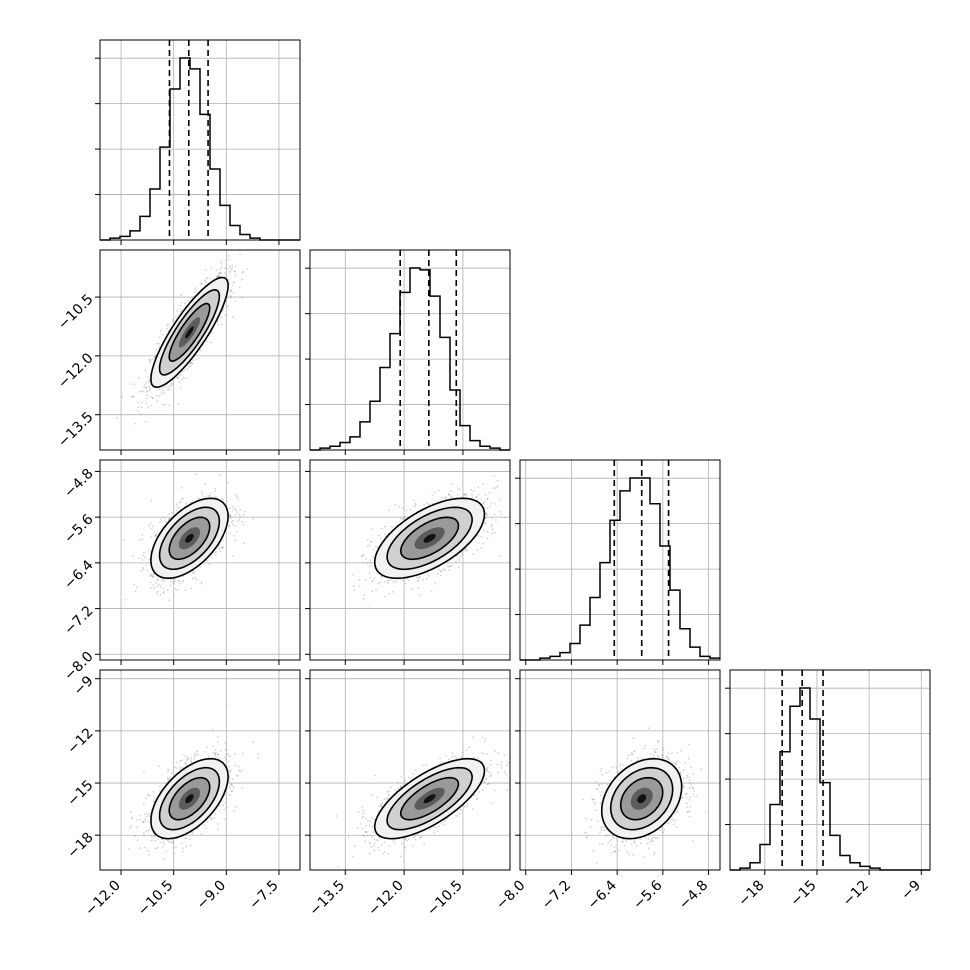 Image resolution: width=970 pixels, height=970 pixels. What do you see at coordinates (80, 741) in the screenshot?
I see `y-tick-label: −12` at bounding box center [80, 741].